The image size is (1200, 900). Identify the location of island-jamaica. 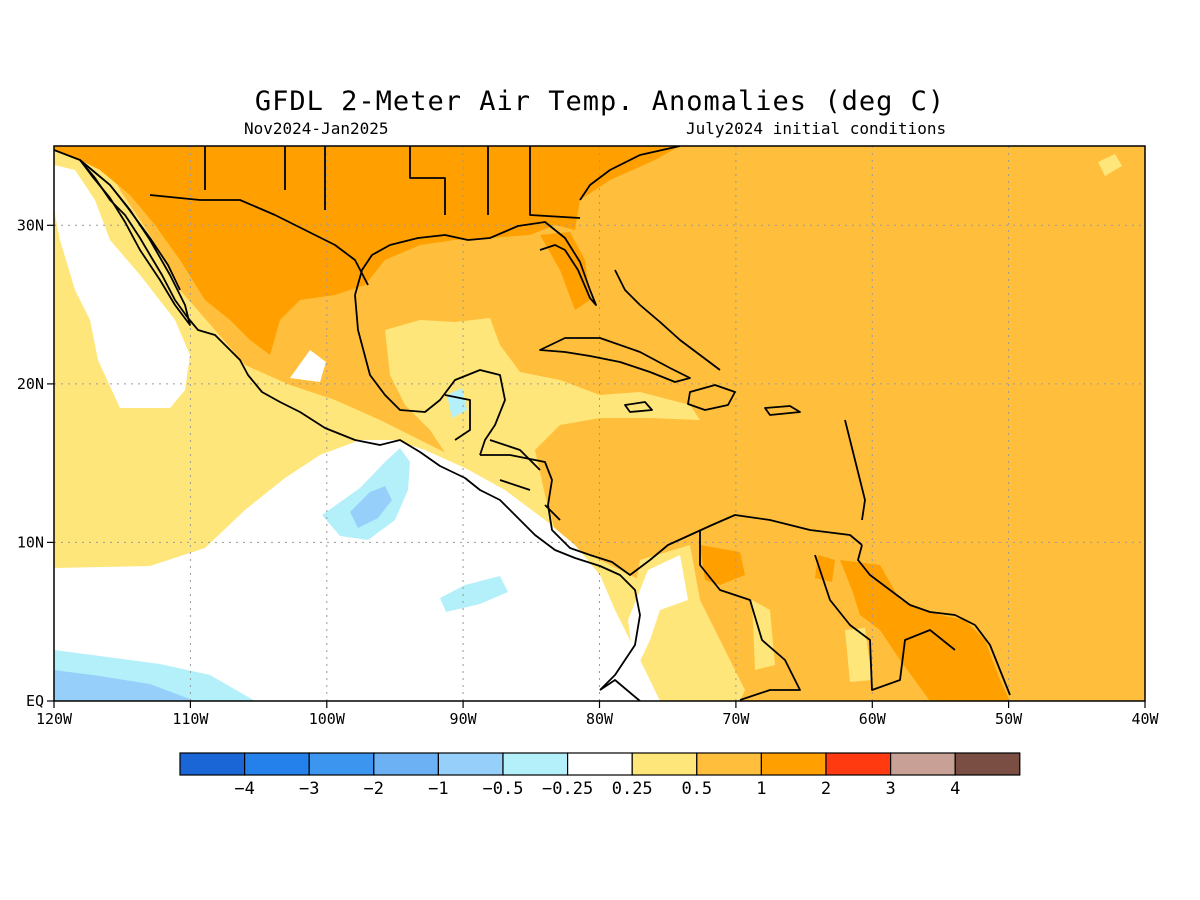
(638, 407).